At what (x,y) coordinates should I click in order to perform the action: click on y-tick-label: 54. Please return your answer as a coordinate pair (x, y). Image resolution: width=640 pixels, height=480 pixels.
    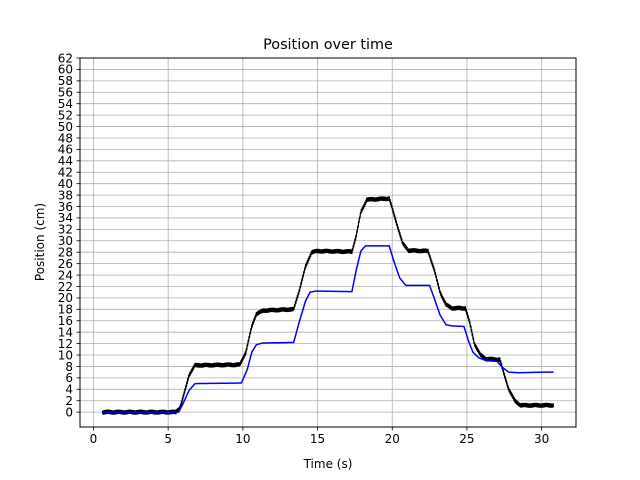
    Looking at the image, I should click on (65, 104).